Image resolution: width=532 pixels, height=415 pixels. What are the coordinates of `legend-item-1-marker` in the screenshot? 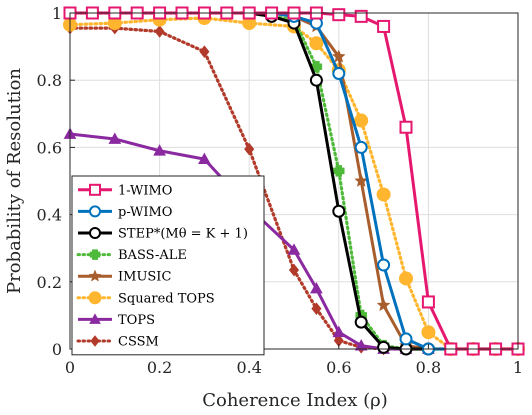 It's located at (95, 211).